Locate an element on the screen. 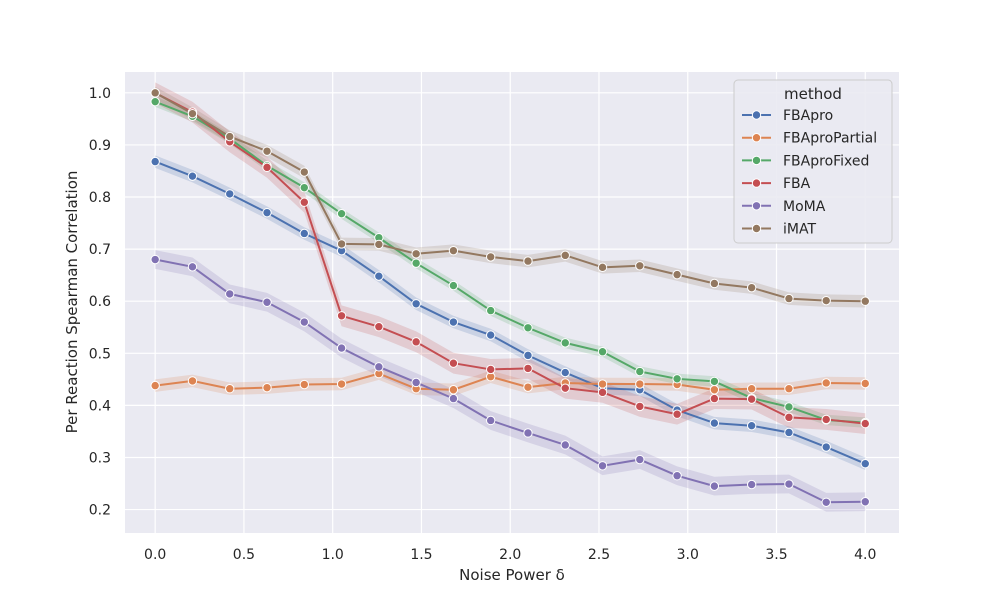  x-tick-label: 1.0 is located at coordinates (333, 555).